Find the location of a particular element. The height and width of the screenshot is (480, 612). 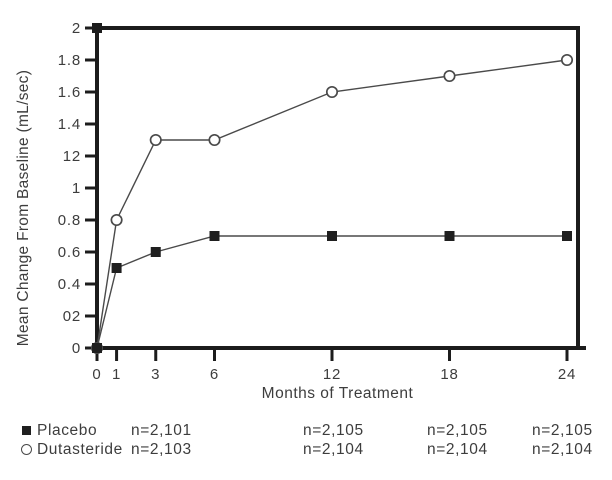

y-tick-label: 0.6 is located at coordinates (69, 252).